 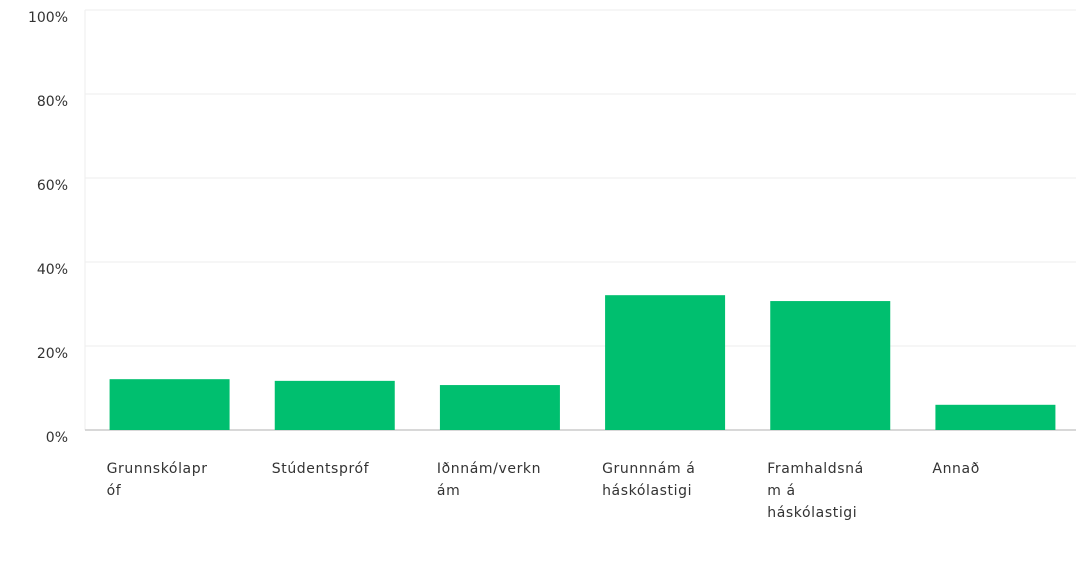 I want to click on y-tick-label: 20%, so click(x=52, y=354).